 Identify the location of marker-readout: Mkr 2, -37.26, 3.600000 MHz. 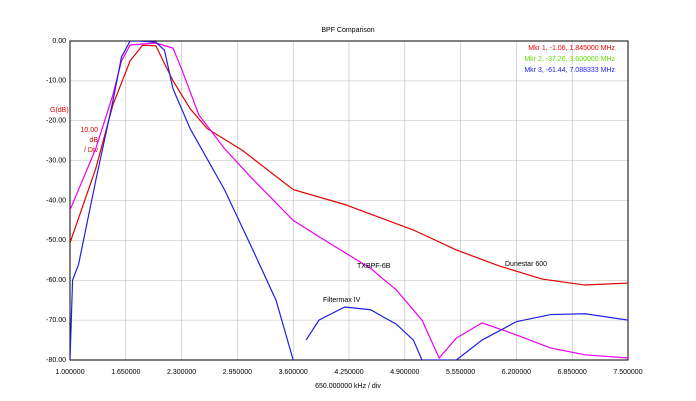
(569, 59).